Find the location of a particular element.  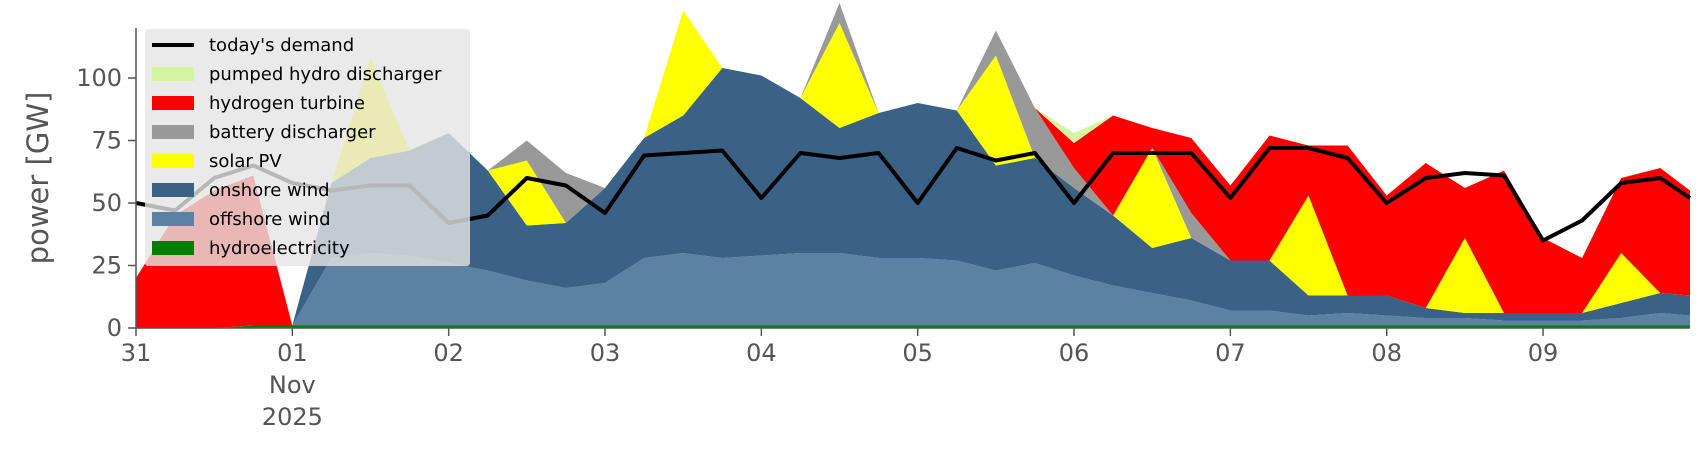

legend-label: onshore wind is located at coordinates (269, 190).